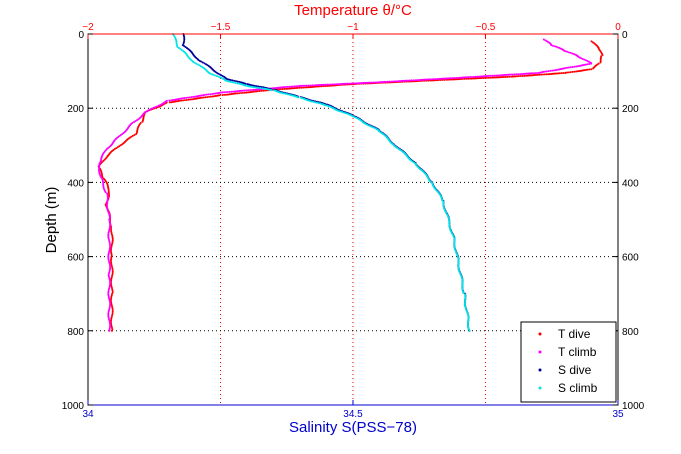  Describe the element at coordinates (618, 27) in the screenshot. I see `top-tick-label: 0` at that location.